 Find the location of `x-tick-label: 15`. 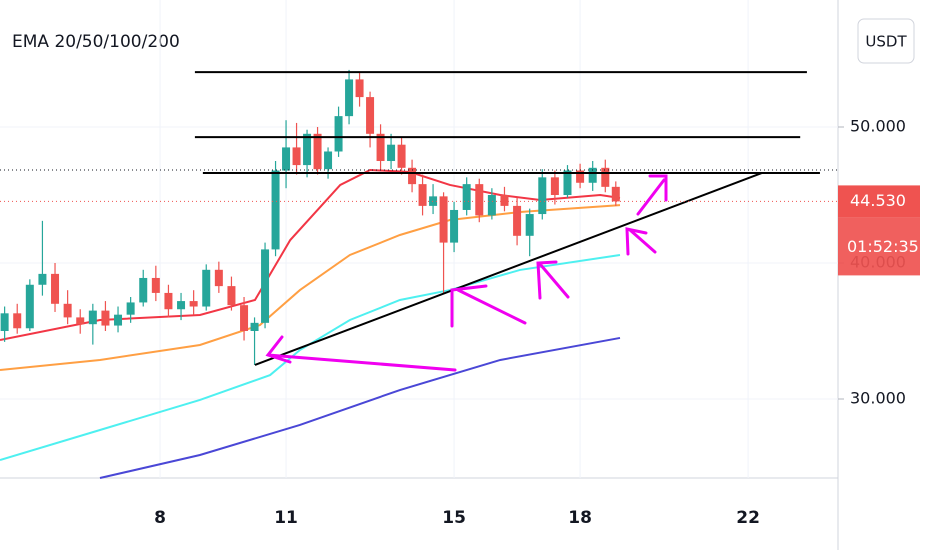

x-tick-label: 15 is located at coordinates (454, 518).